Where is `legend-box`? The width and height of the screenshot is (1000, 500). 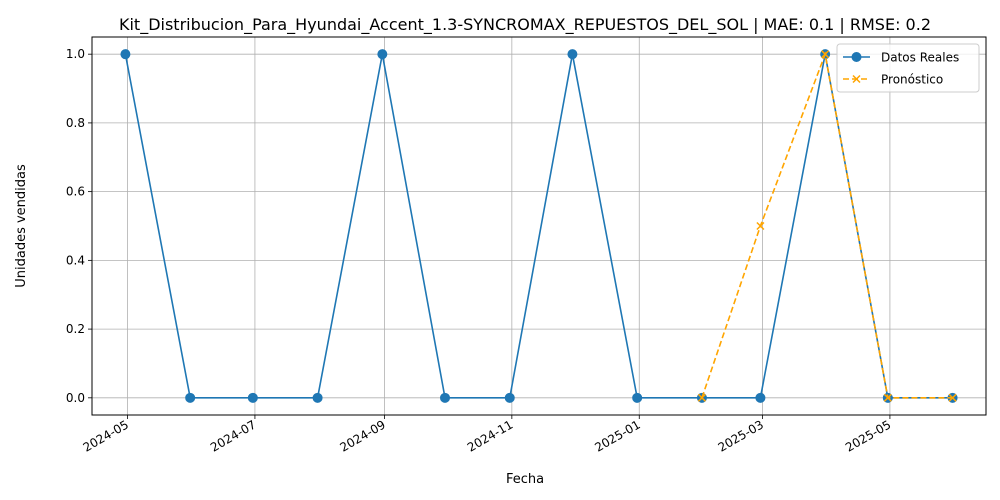
legend-box is located at coordinates (908, 68).